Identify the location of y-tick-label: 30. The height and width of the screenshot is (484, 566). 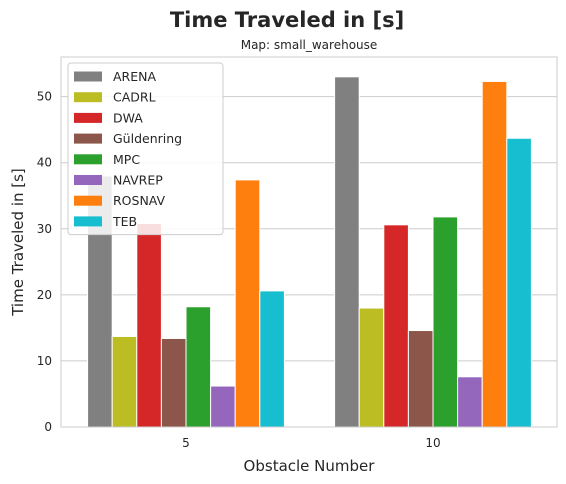
(44, 229).